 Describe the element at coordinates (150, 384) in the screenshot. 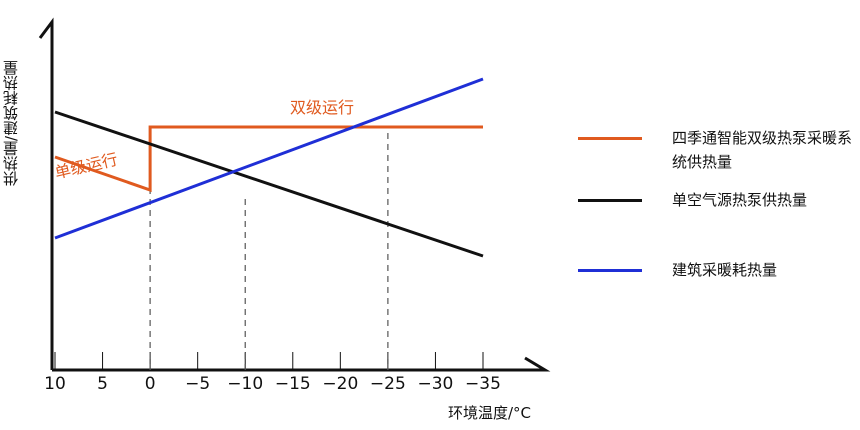

I see `x-tick-label: 0` at that location.